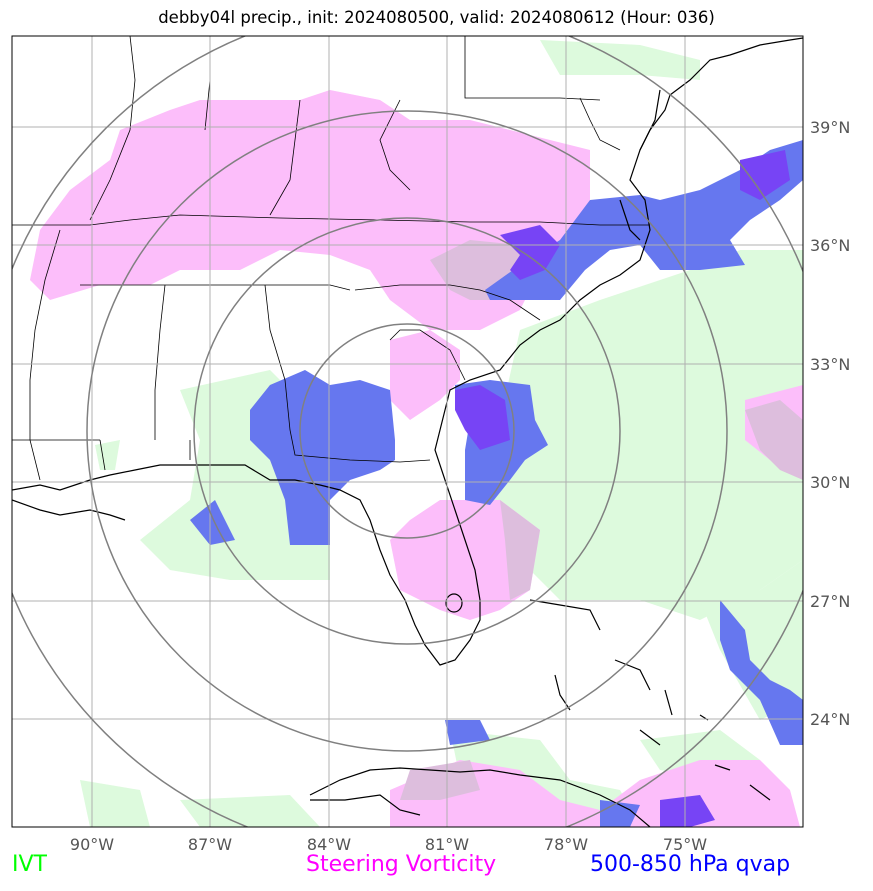  Describe the element at coordinates (830, 423) in the screenshot. I see `latitude-labels: 39°N 36°N 33°N 30°N 27°N 24°N` at that location.